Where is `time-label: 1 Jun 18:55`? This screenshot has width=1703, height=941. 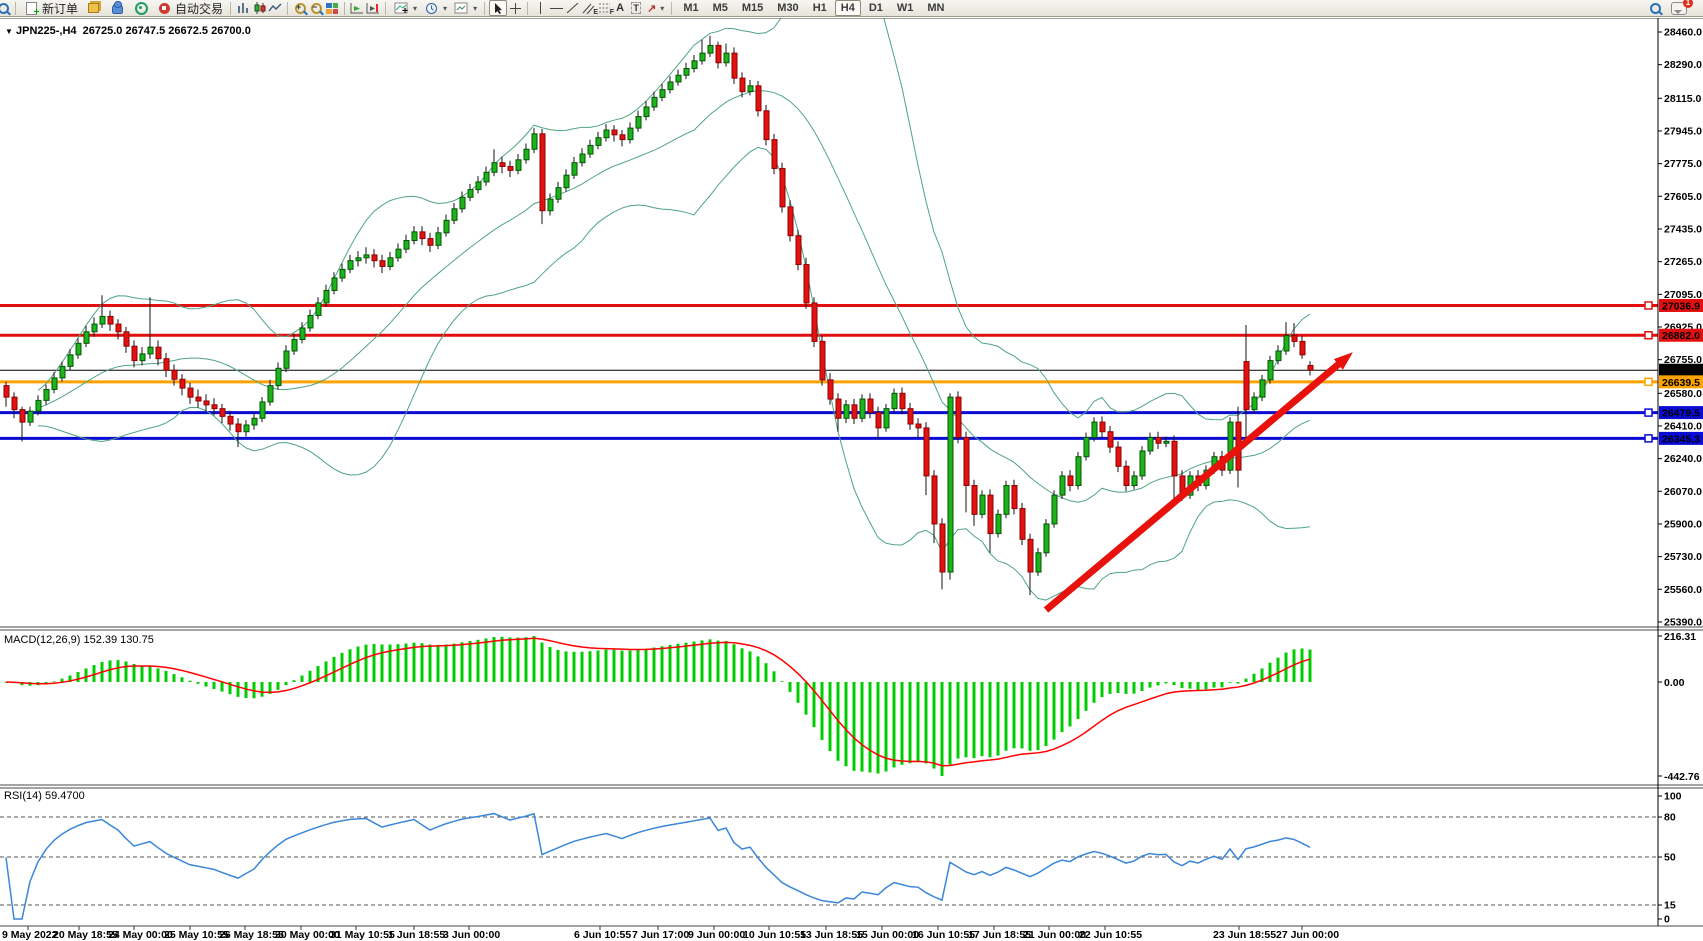 time-label: 1 Jun 18:55 is located at coordinates (416, 935).